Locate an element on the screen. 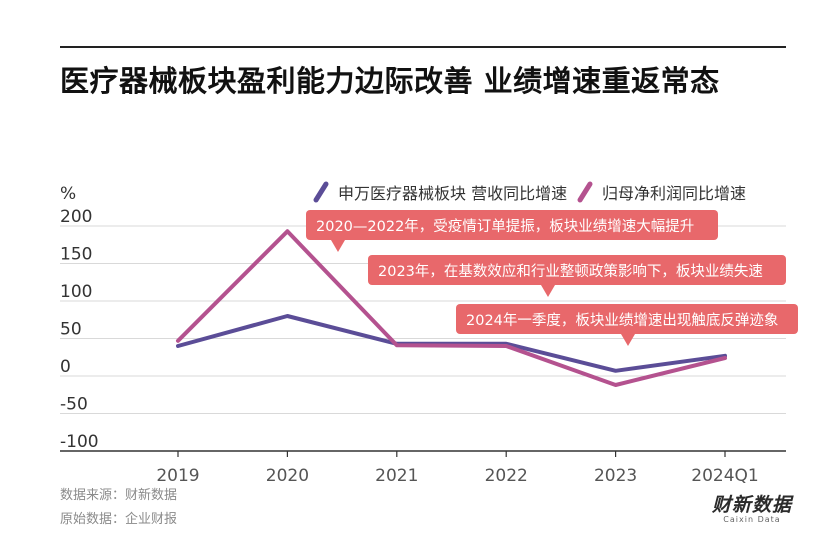 This screenshot has height=560, width=840. raw-data-note: 原始数据：企业财报 is located at coordinates (119, 519).